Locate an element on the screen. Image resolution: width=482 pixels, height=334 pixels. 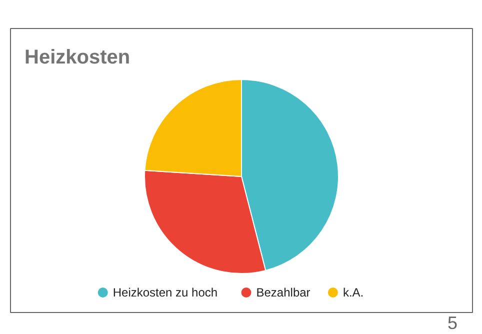
text: 5 is located at coordinates (452, 323).